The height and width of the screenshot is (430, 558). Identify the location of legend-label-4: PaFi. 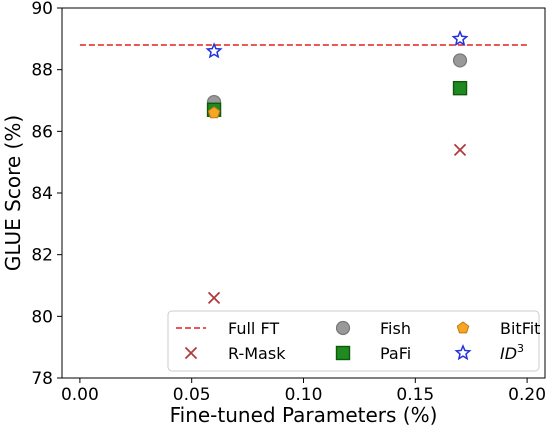
(395, 353).